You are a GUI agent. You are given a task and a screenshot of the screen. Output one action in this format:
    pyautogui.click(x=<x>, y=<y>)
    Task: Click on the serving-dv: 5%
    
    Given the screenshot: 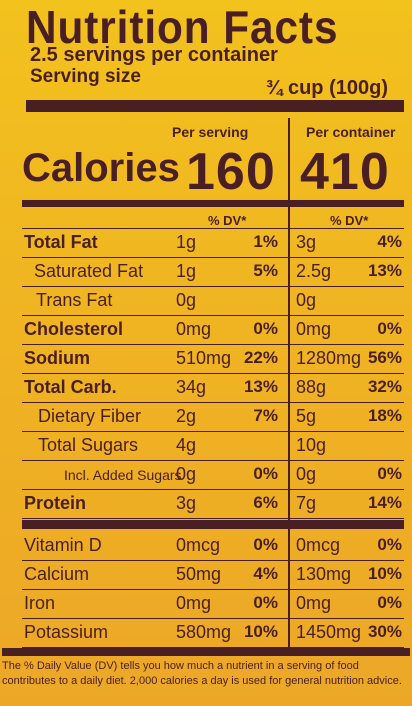 What is the action you would take?
    pyautogui.click(x=265, y=270)
    